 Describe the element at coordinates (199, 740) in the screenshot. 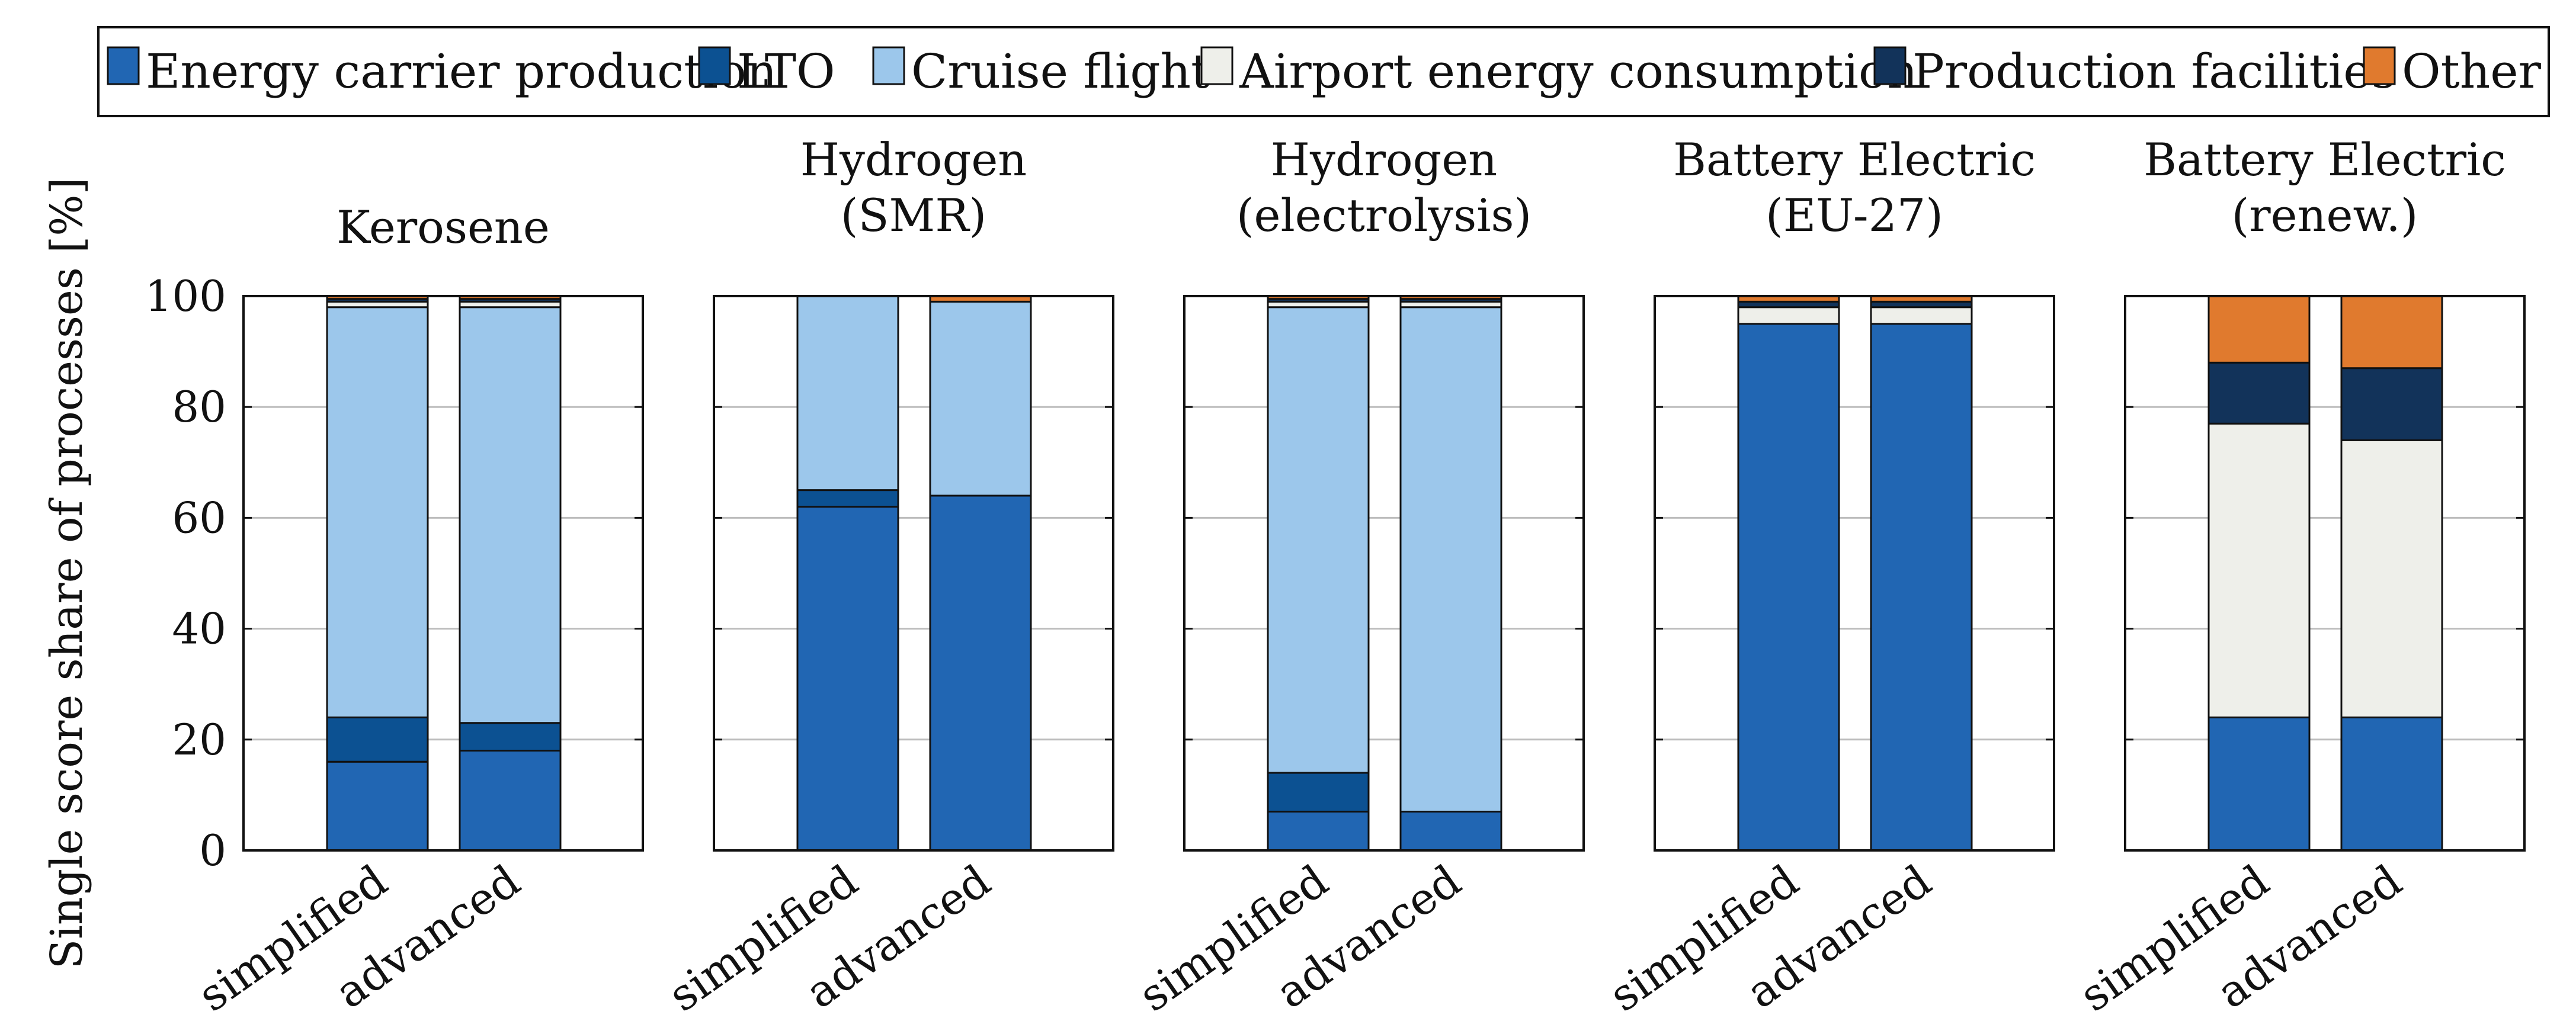

I see `y-tick-label-20: 20` at that location.